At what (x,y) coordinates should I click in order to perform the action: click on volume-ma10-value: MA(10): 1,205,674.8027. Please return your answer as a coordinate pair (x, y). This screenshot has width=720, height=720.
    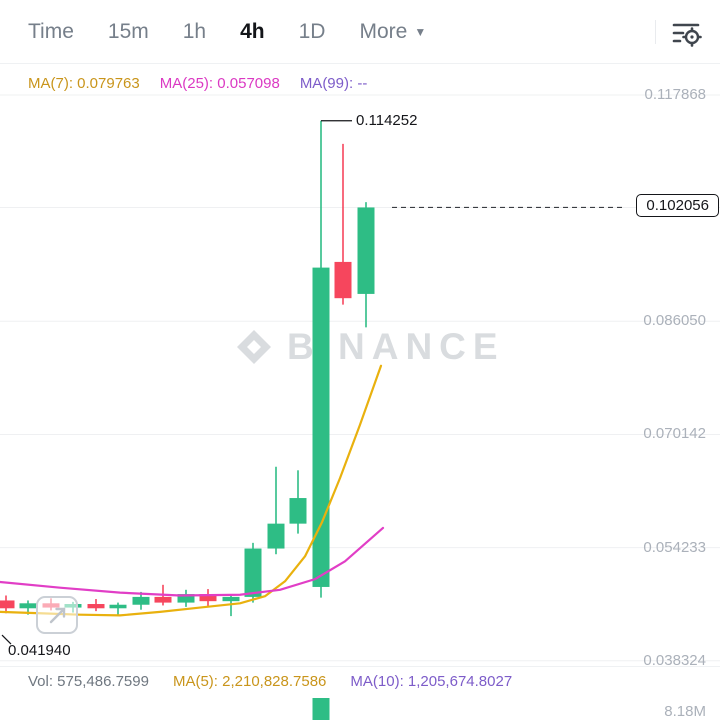
    Looking at the image, I should click on (431, 681).